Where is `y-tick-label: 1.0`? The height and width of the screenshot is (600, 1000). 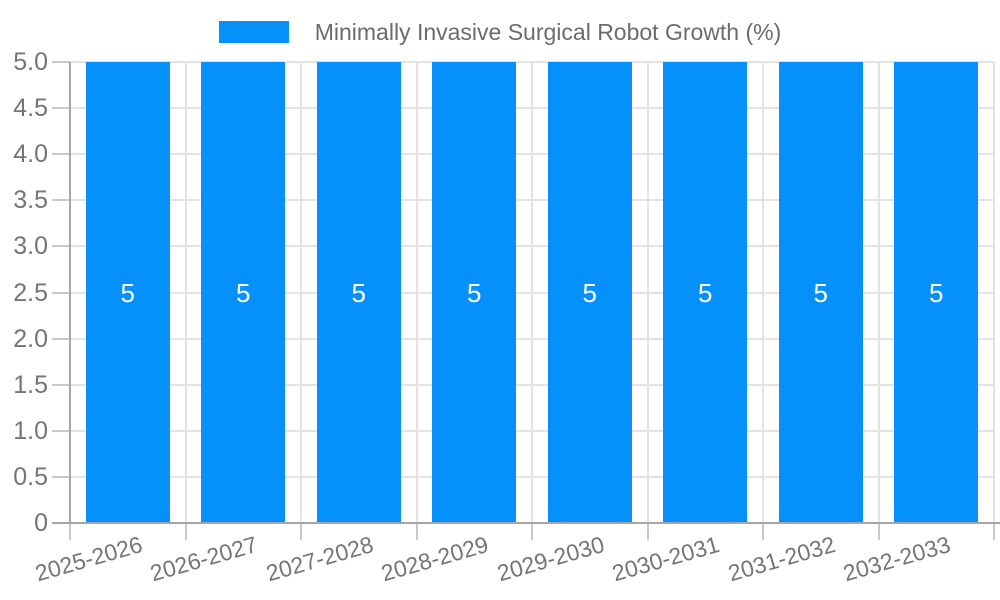
y-tick-label: 1.0 is located at coordinates (30, 430).